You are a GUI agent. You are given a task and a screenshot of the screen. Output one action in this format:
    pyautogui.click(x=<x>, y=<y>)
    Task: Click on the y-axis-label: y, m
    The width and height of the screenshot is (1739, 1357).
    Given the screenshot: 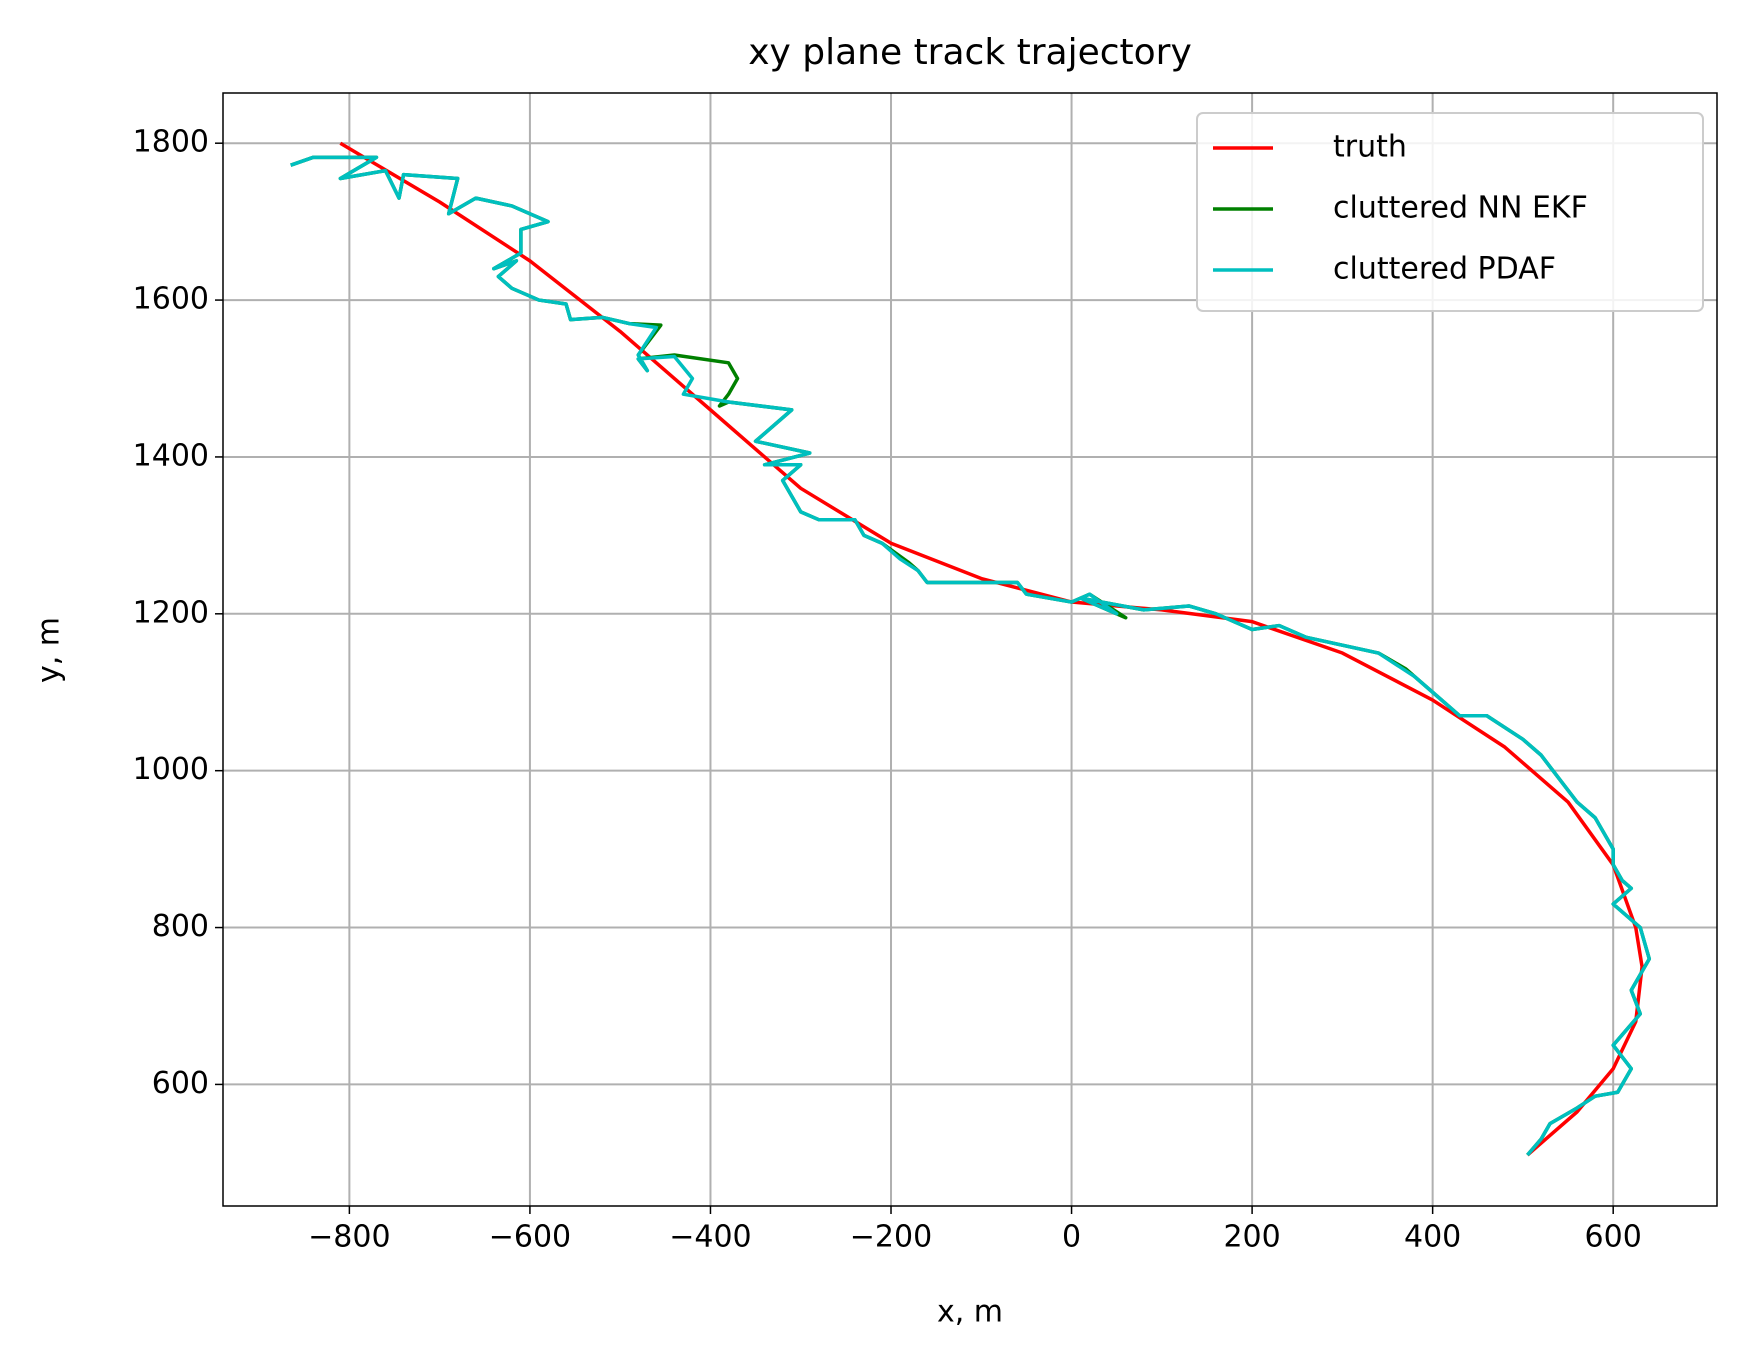 What is the action you would take?
    pyautogui.click(x=49, y=650)
    